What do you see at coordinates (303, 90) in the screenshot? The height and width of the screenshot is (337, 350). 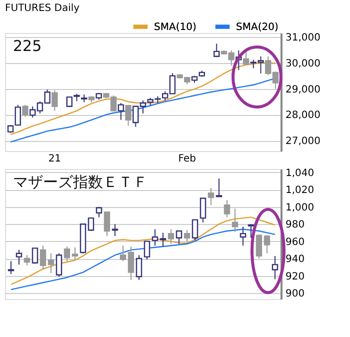 I see `y-tick-label: 29,000` at bounding box center [303, 90].